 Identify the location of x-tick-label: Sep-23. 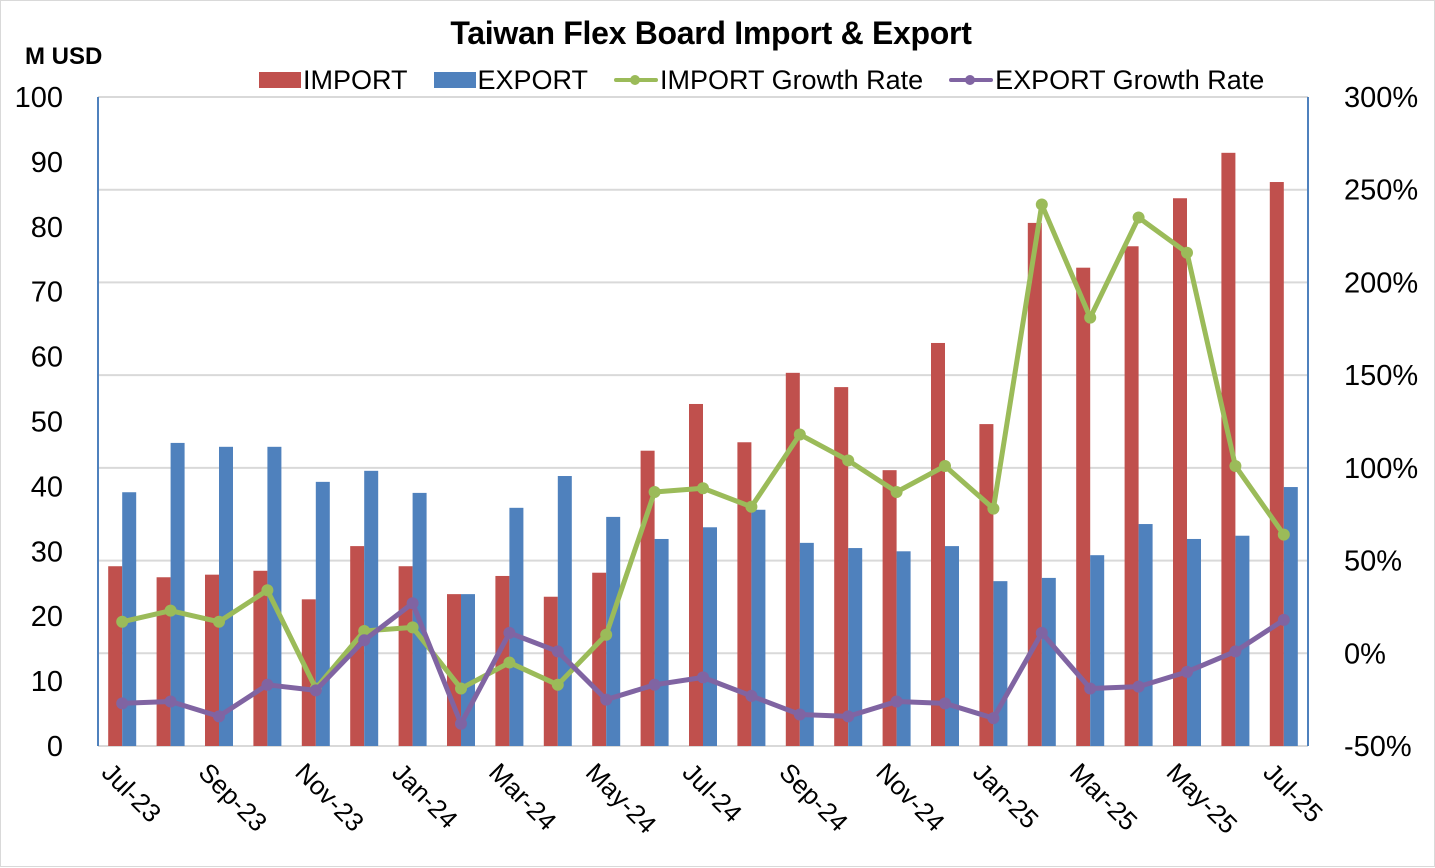
(233, 797).